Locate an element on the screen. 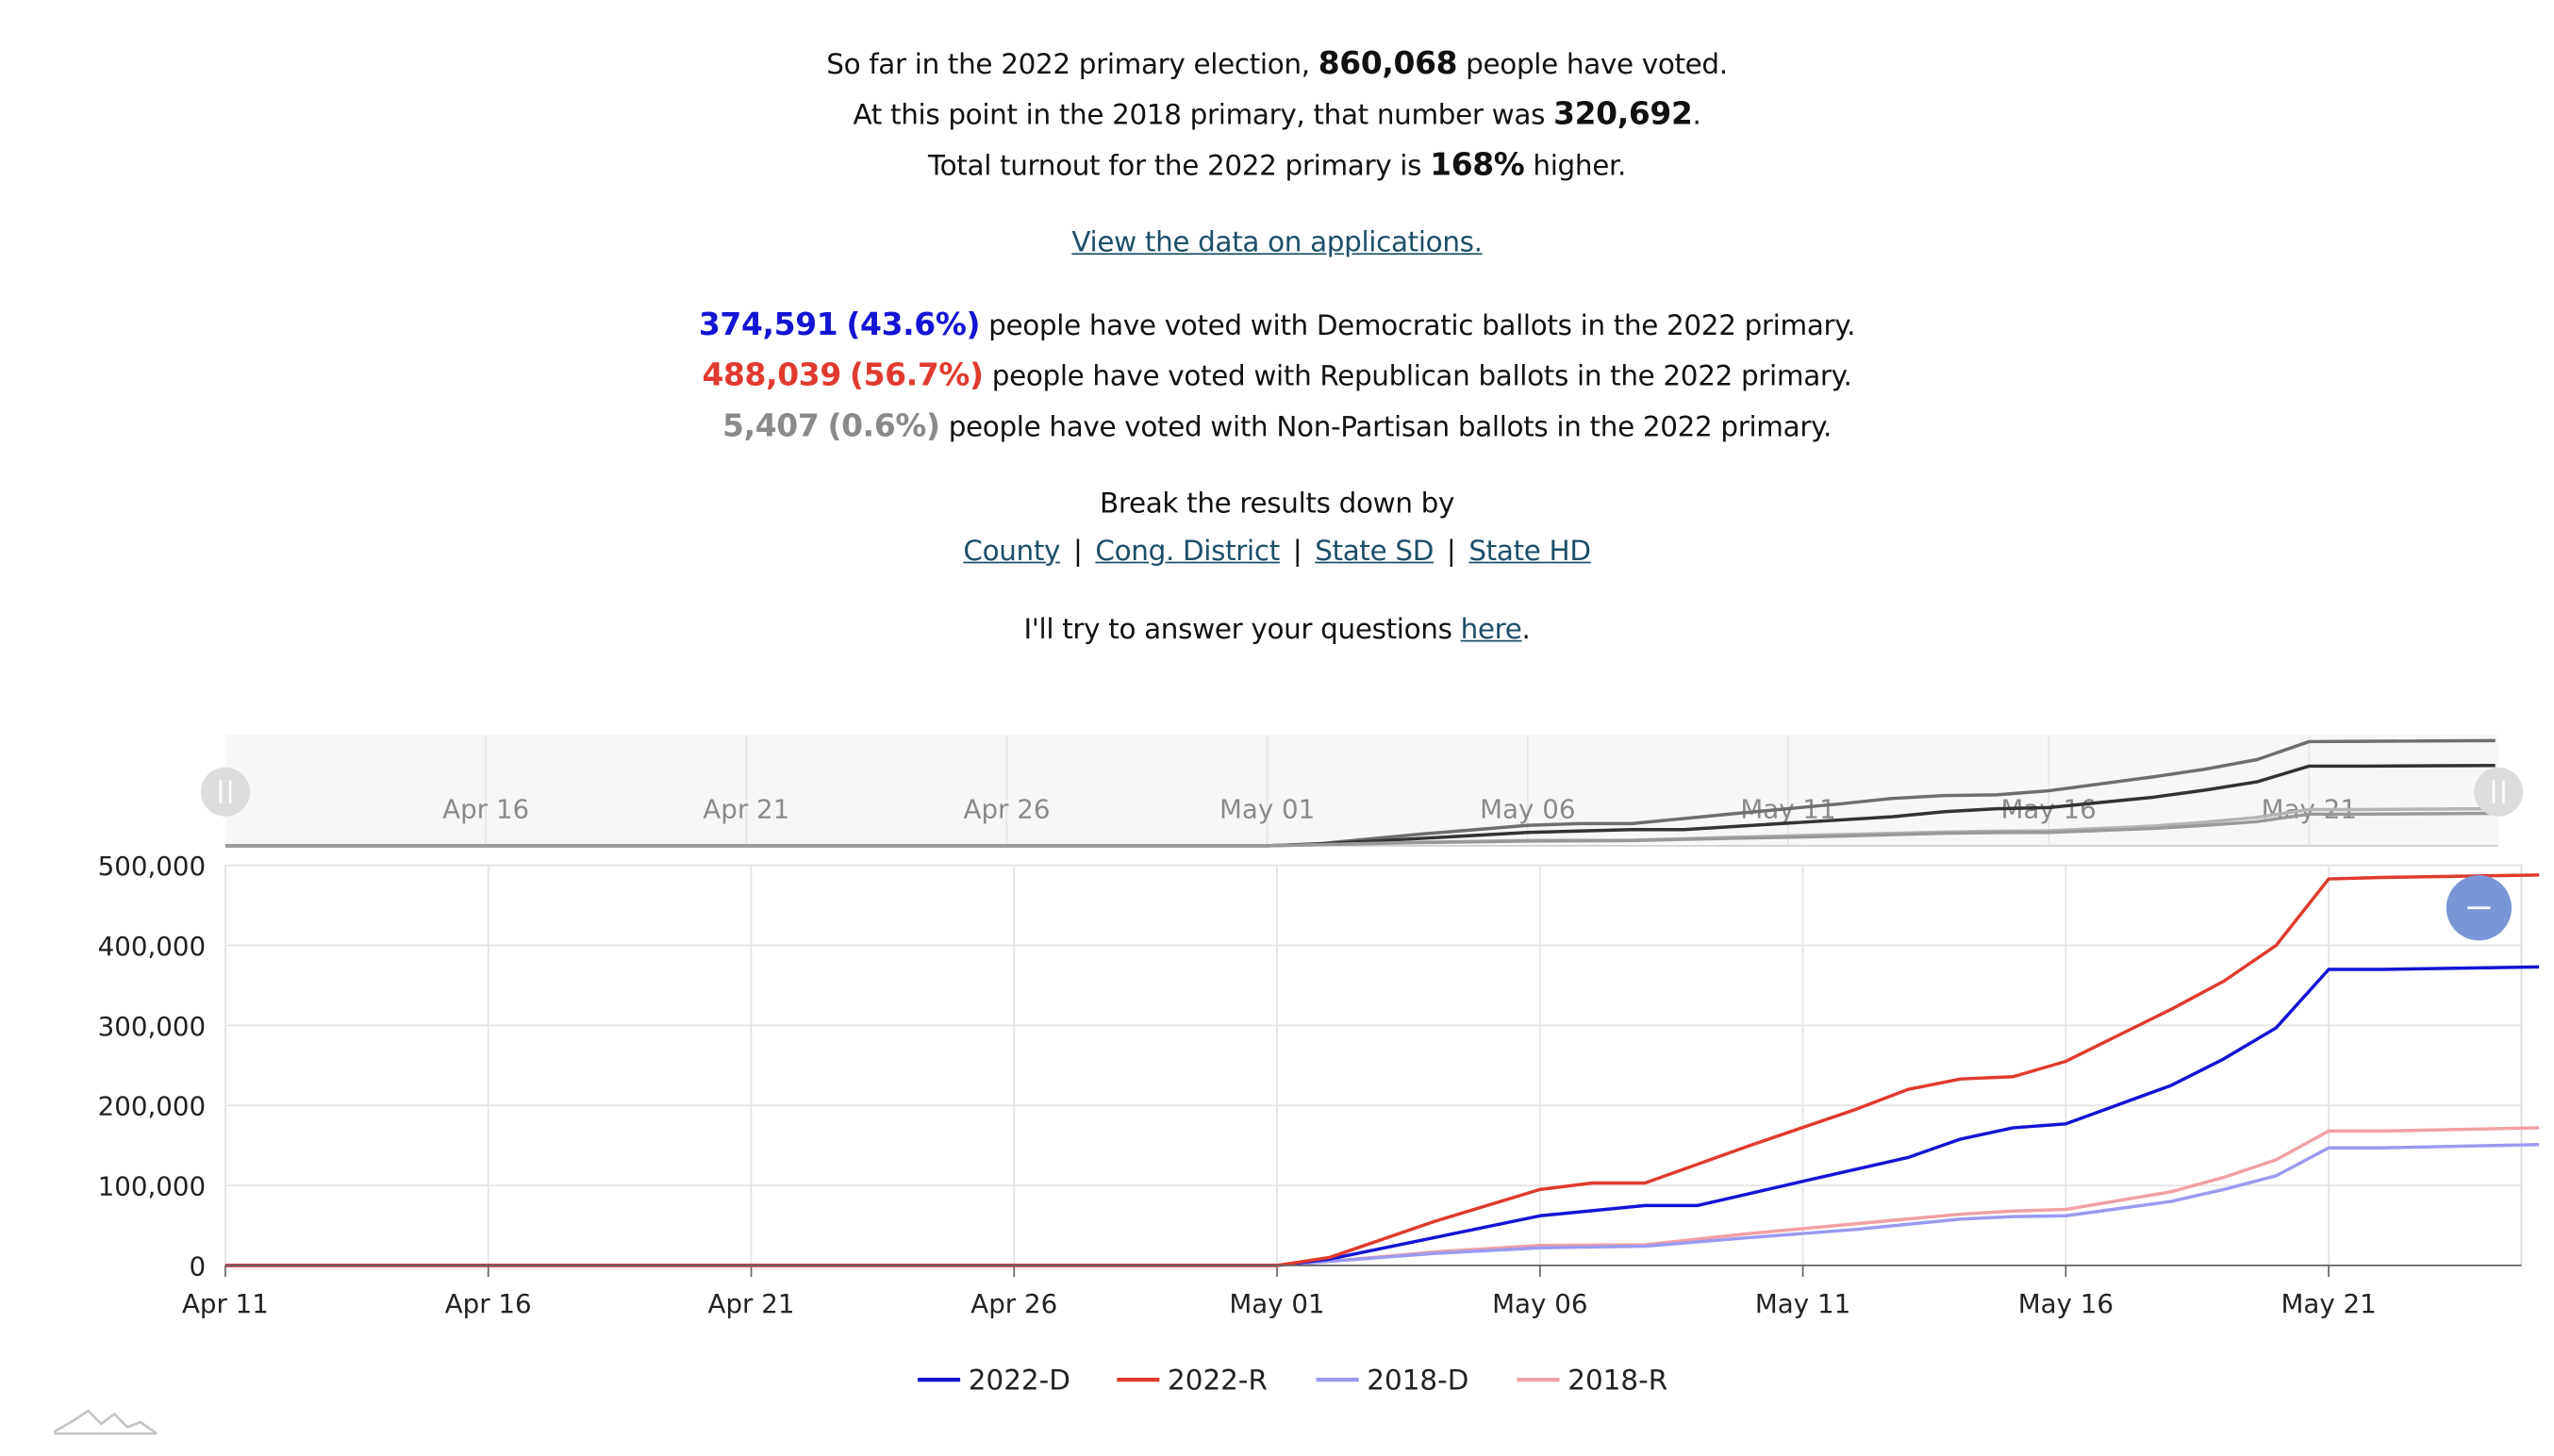  x-tick-label: May 11 is located at coordinates (1802, 1303).